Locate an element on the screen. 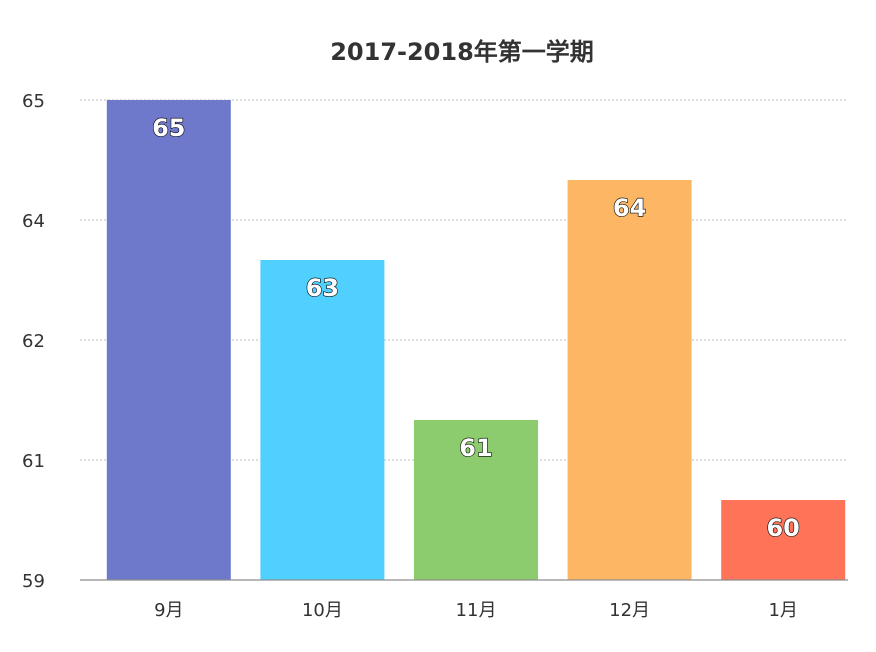 The width and height of the screenshot is (876, 652). bar-value-label: 63 is located at coordinates (322, 288).